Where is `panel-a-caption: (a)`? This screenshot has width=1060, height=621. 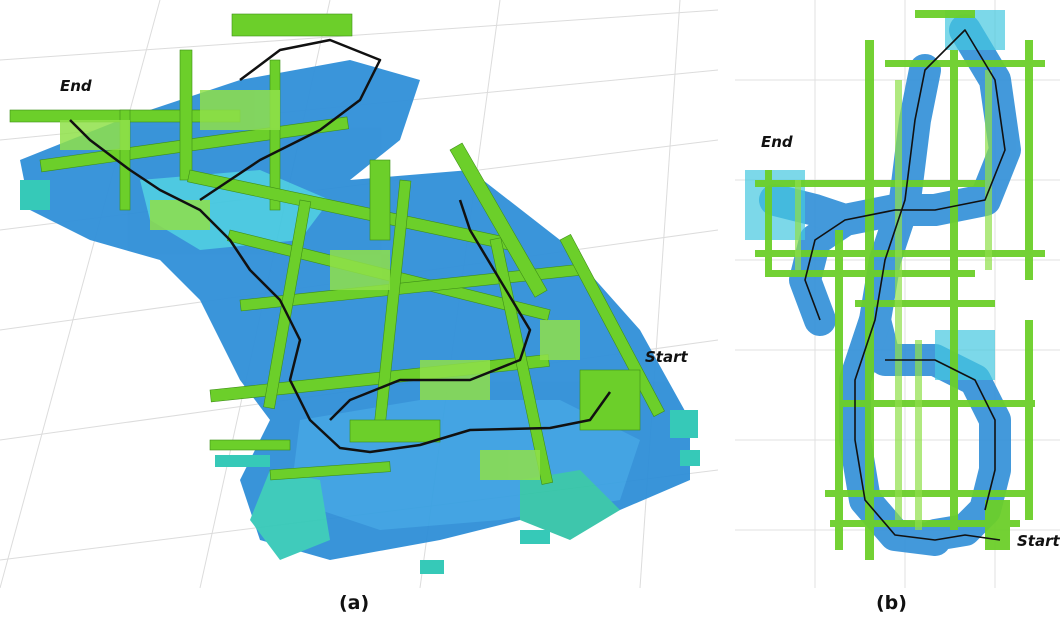
panel-a-caption: (a) is located at coordinates (354, 603).